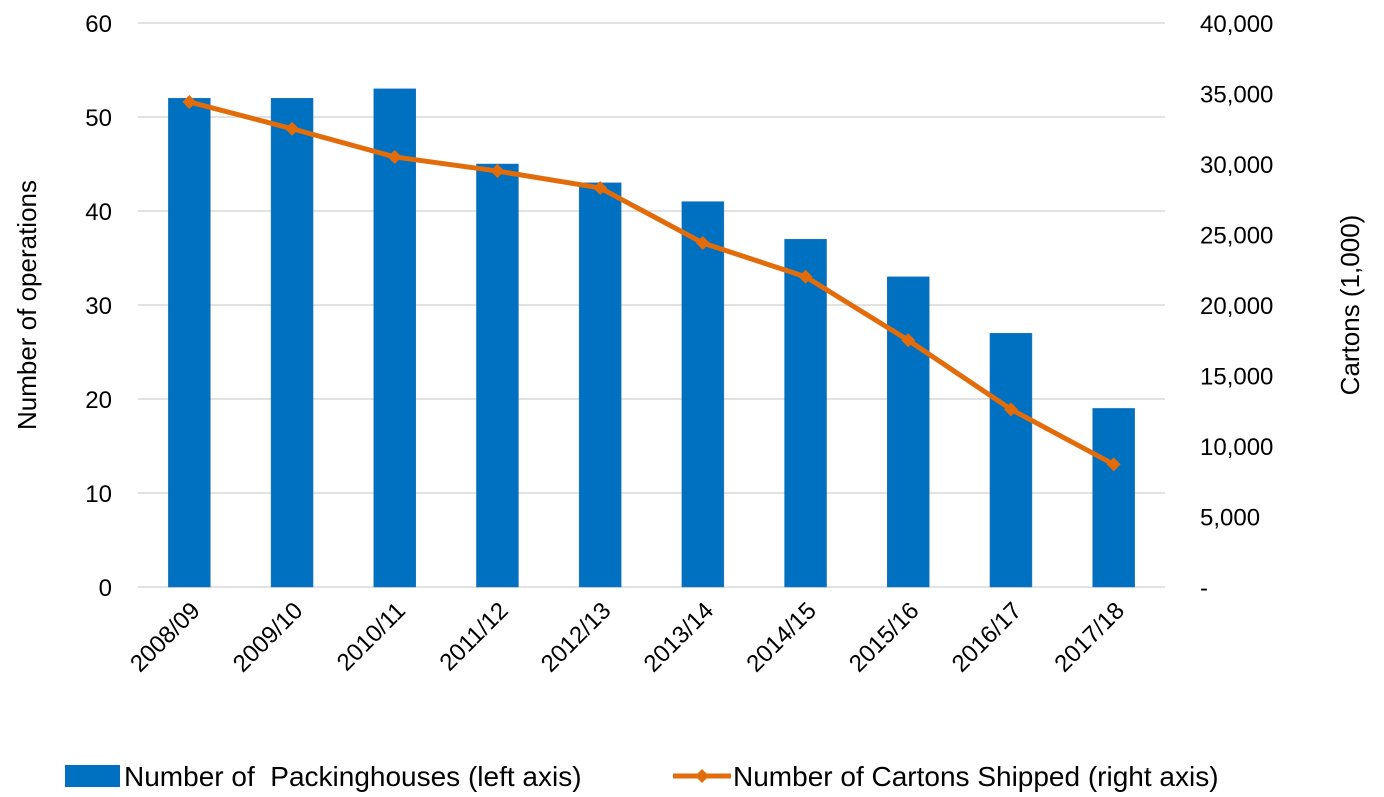 The height and width of the screenshot is (797, 1384). Describe the element at coordinates (1236, 447) in the screenshot. I see `right-tick-label: 10,000` at that location.